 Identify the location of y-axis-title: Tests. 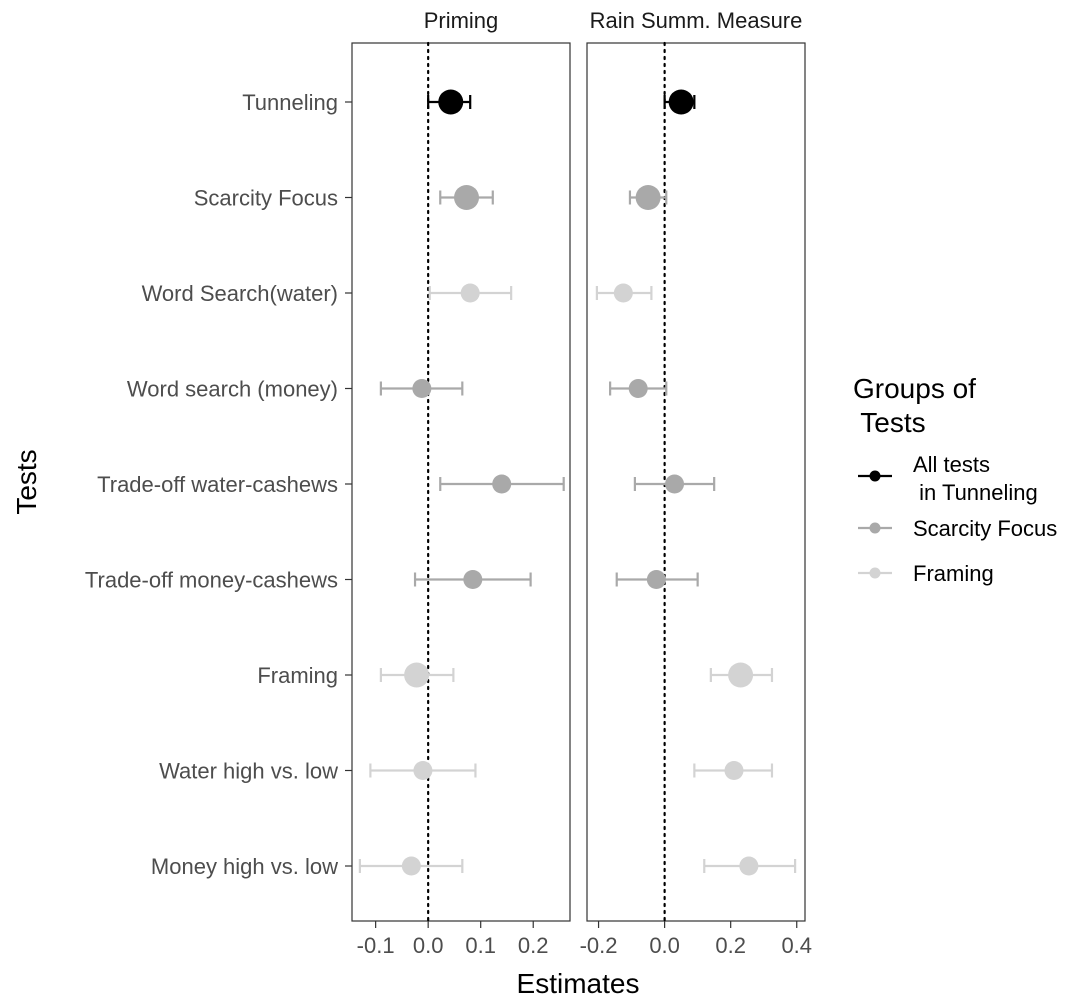
(26, 481).